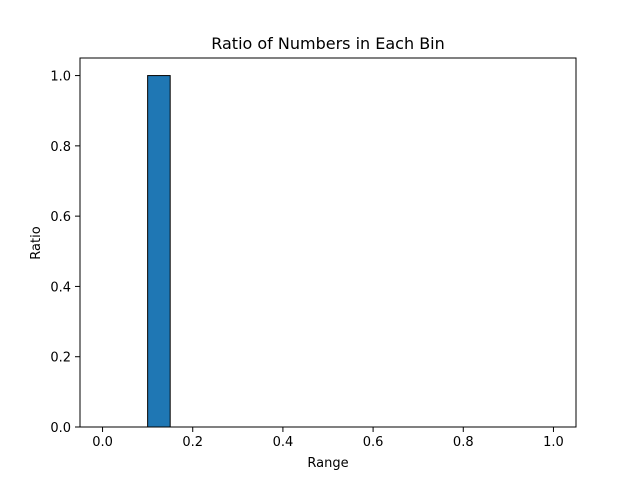 Image resolution: width=640 pixels, height=480 pixels. What do you see at coordinates (60, 147) in the screenshot?
I see `y-tick-label: 0.8` at bounding box center [60, 147].